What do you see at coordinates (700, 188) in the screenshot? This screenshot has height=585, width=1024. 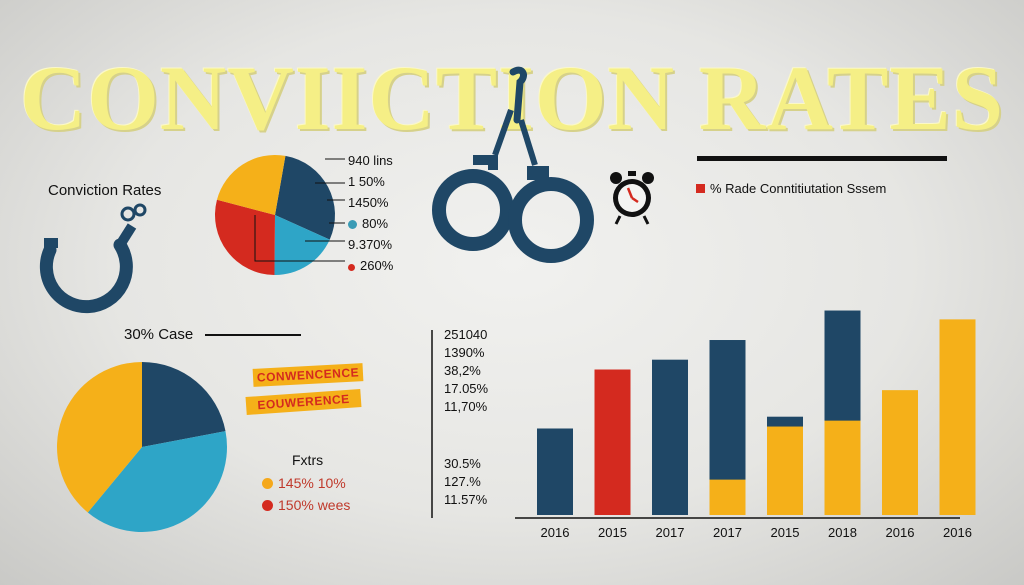 I see `legend-swatch-icon` at bounding box center [700, 188].